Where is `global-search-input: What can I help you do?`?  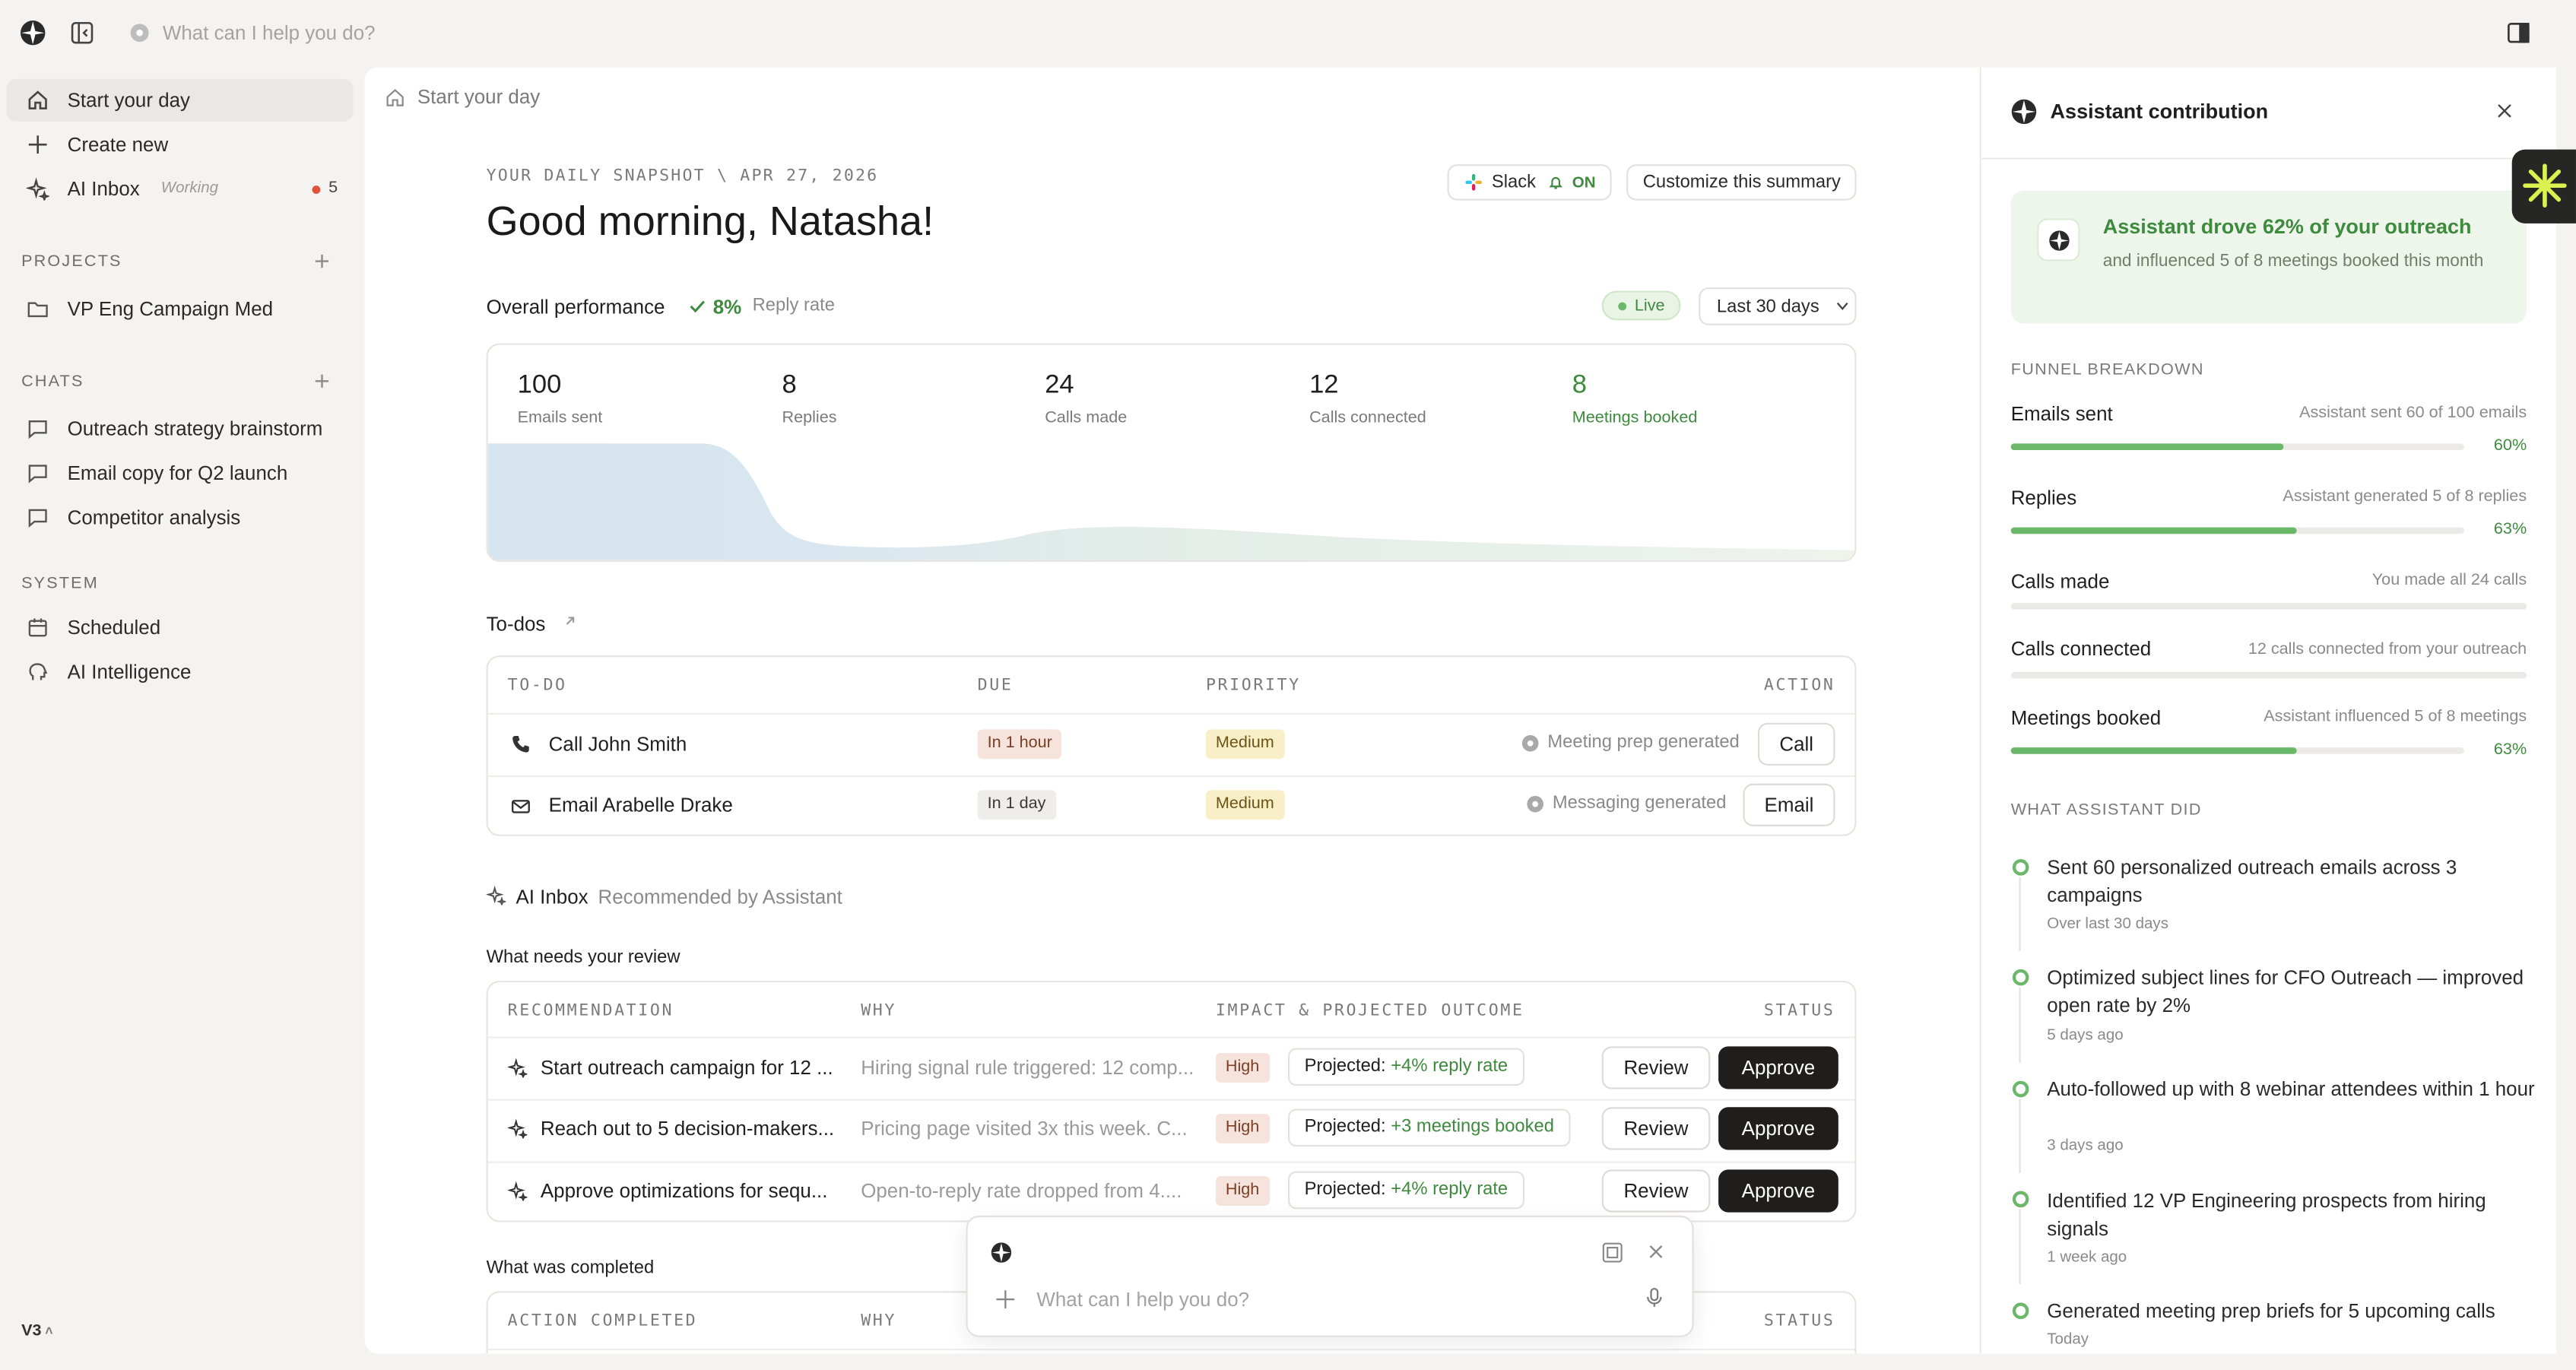
global-search-input: What can I help you do? is located at coordinates (269, 33).